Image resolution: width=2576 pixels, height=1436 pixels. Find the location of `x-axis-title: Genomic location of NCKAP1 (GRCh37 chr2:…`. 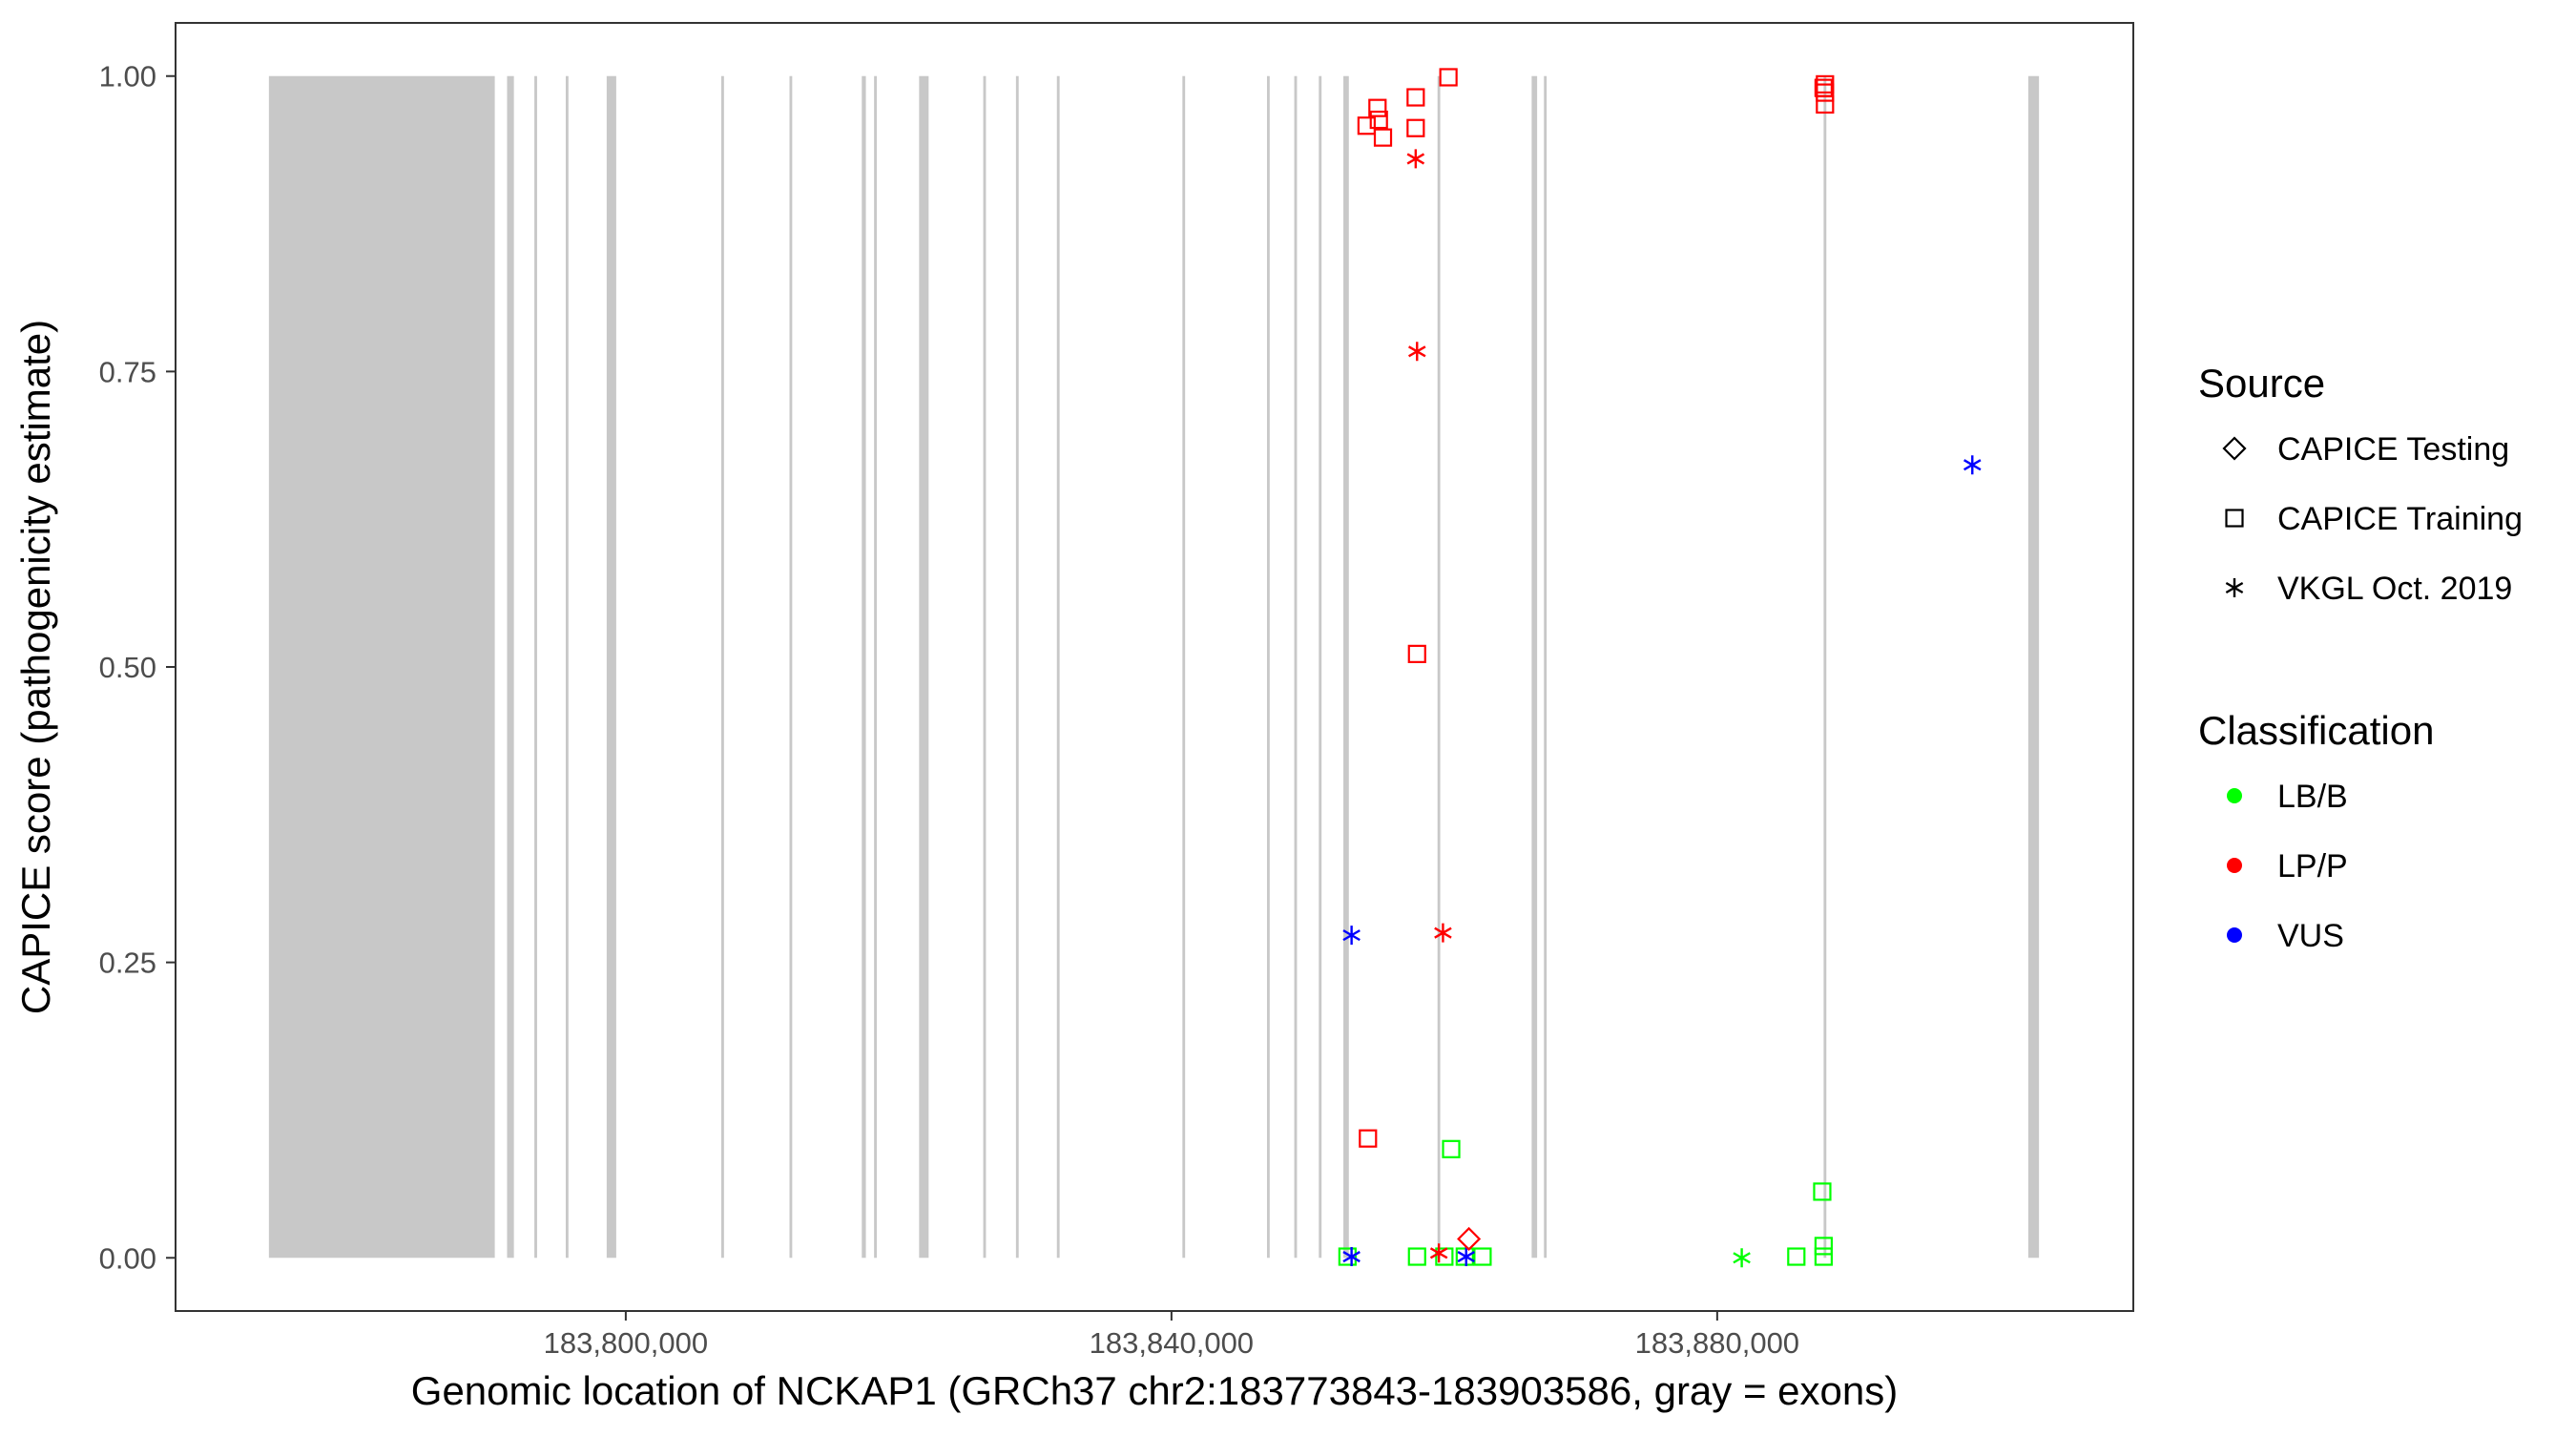

x-axis-title: Genomic location of NCKAP1 (GRCh37 chr2:… is located at coordinates (1154, 1390).